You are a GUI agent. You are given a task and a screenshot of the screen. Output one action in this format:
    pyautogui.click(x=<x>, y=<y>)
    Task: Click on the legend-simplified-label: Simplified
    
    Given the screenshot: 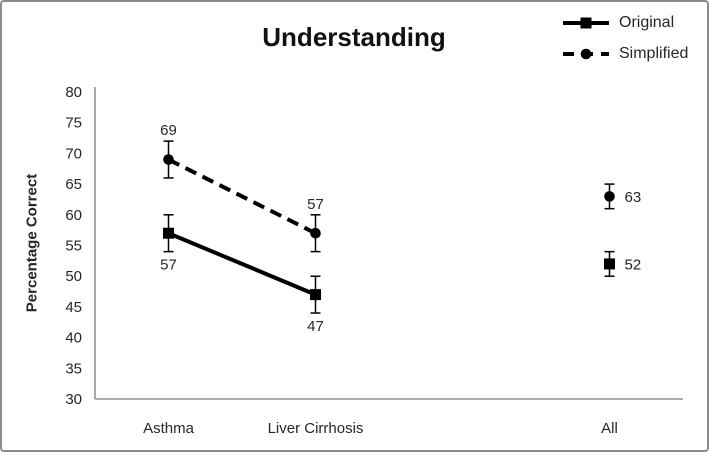 What is the action you would take?
    pyautogui.click(x=654, y=53)
    